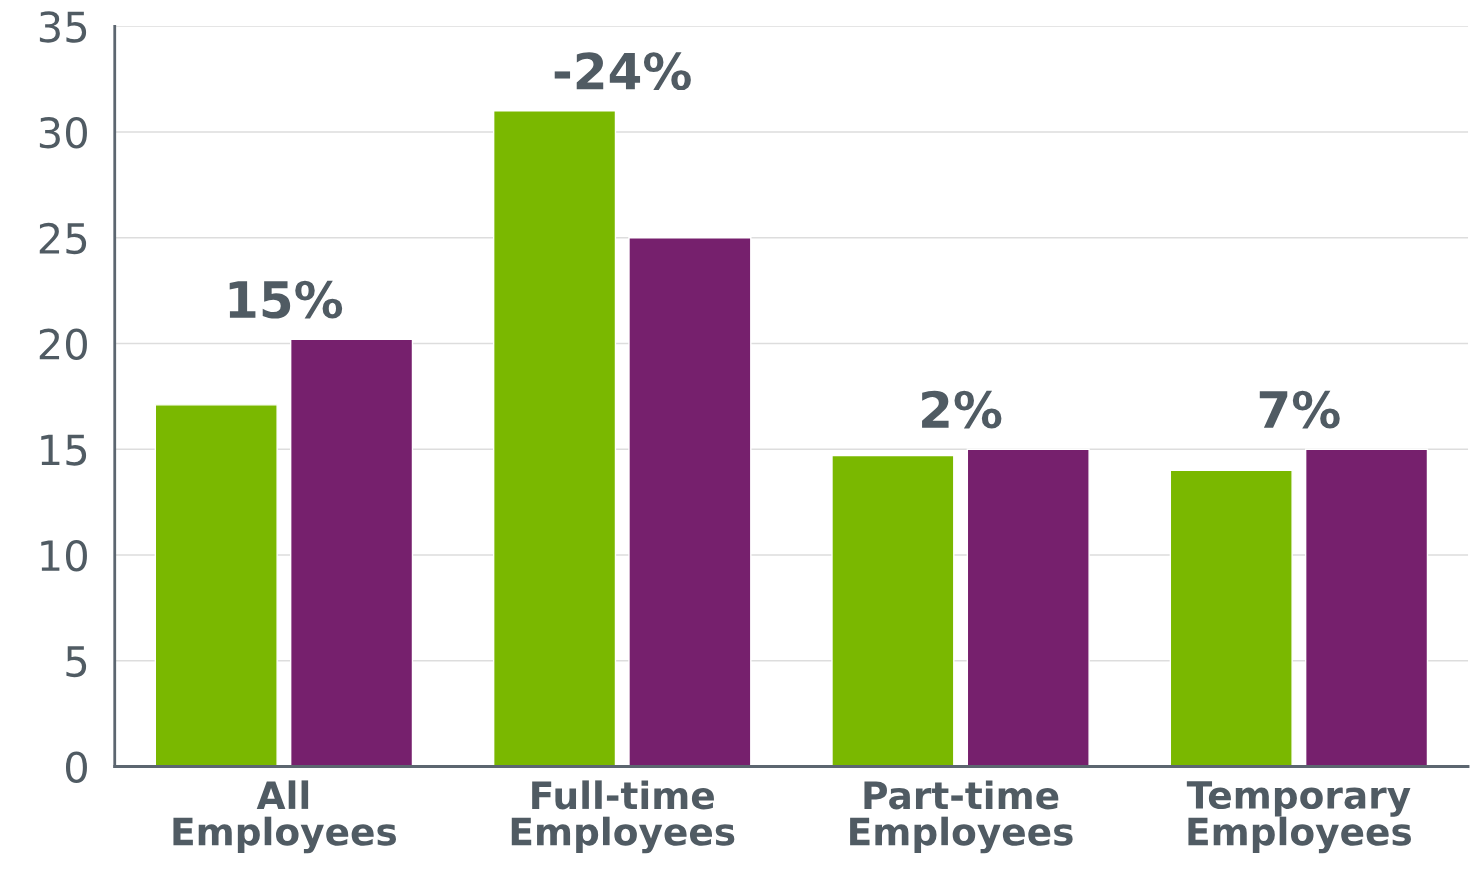 Image resolution: width=1471 pixels, height=876 pixels. What do you see at coordinates (961, 817) in the screenshot?
I see `x-tick-label: Part-time Employees` at bounding box center [961, 817].